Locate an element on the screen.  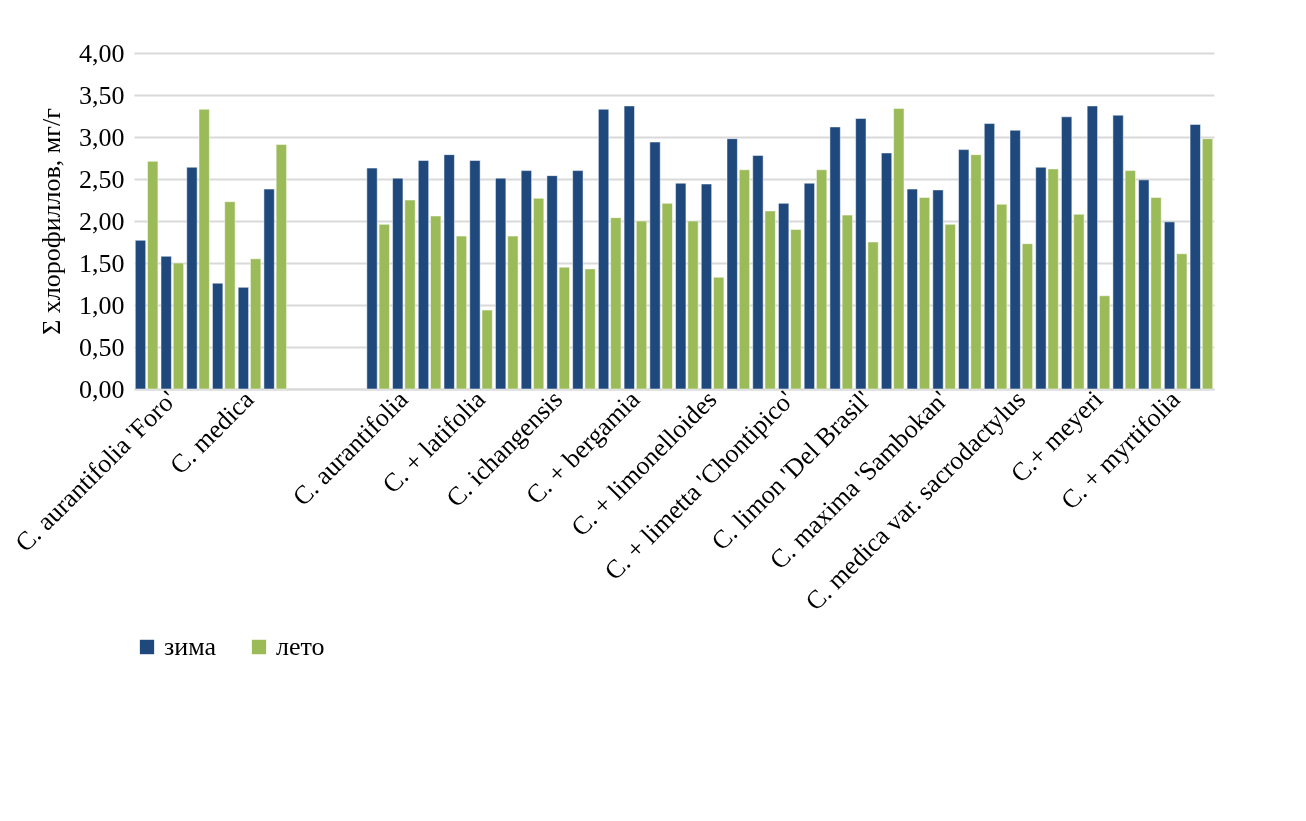
legend-label: лето is located at coordinates (300, 646).